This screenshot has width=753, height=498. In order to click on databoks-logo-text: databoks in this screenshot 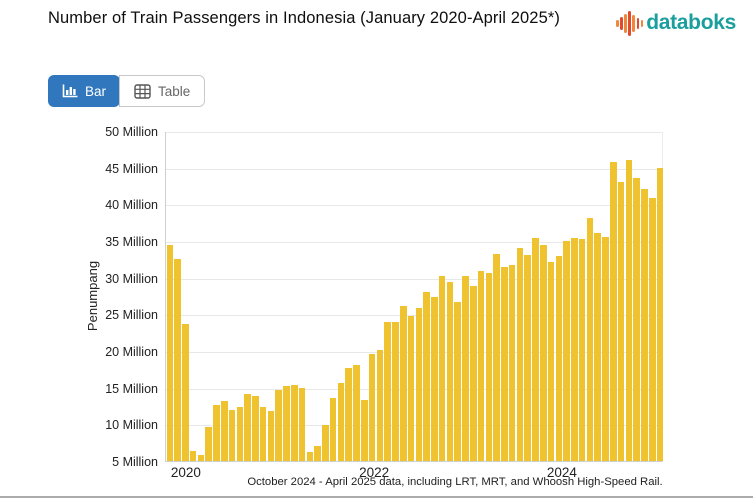, I will do `click(691, 22)`.